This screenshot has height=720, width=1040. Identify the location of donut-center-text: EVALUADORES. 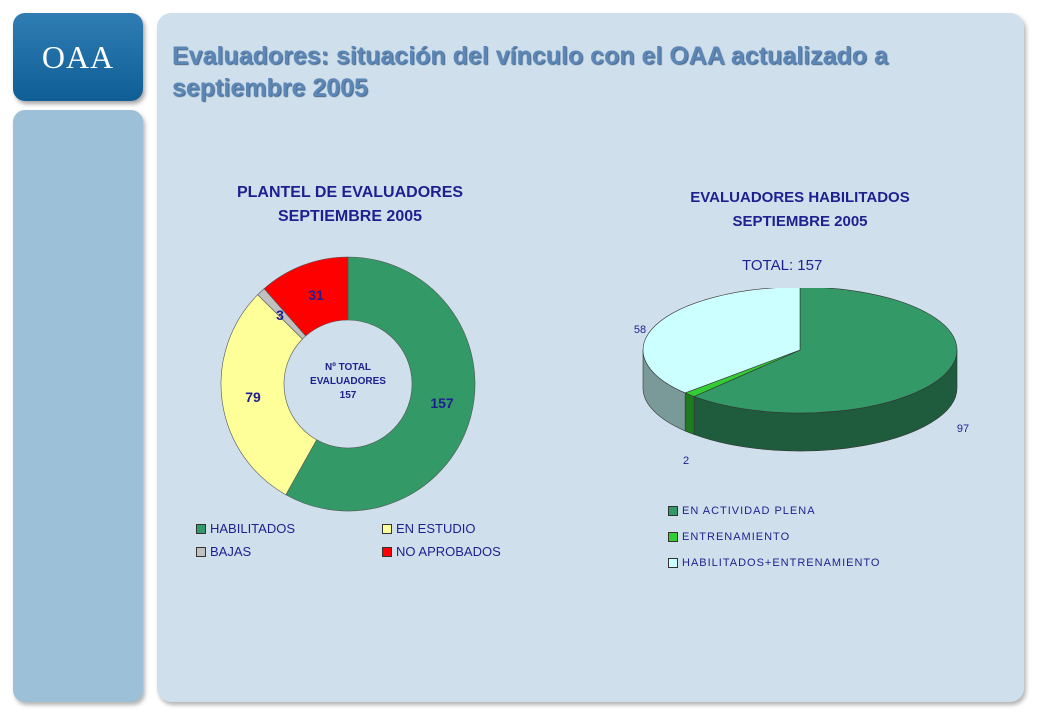
(348, 381).